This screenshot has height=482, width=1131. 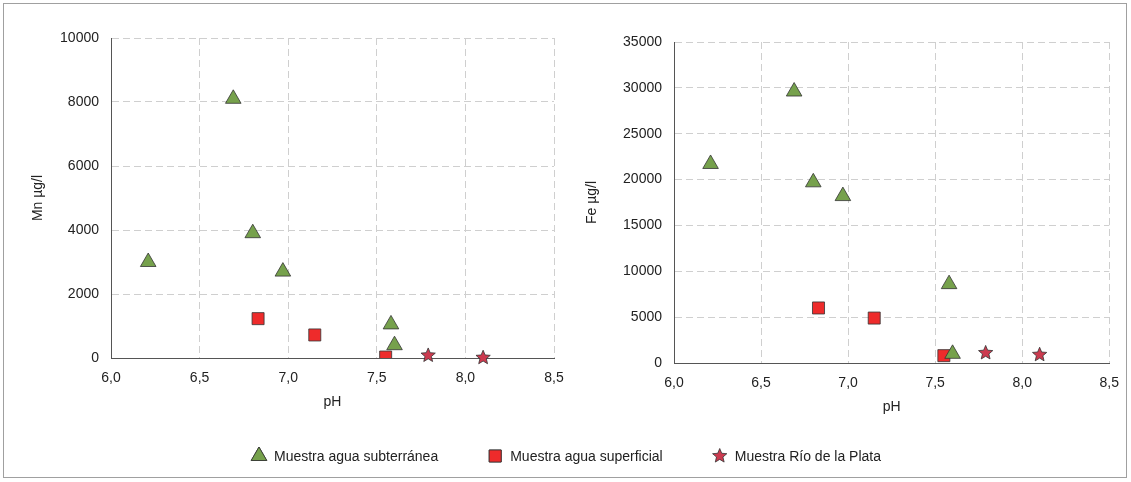 I want to click on y-axis-title: Mn µg/l, so click(x=37, y=198).